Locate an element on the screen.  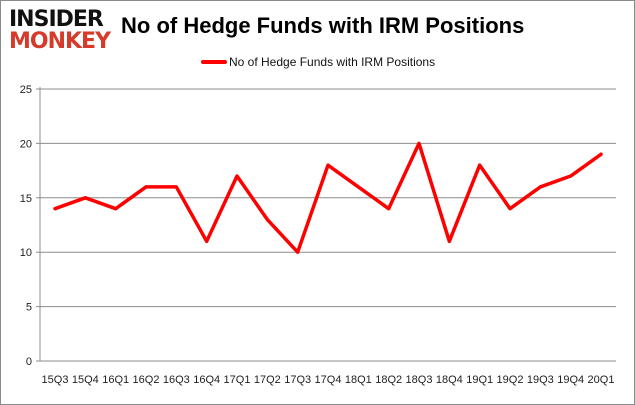
insider-monkey-logo: INSIDER MONKEY is located at coordinates (63, 30).